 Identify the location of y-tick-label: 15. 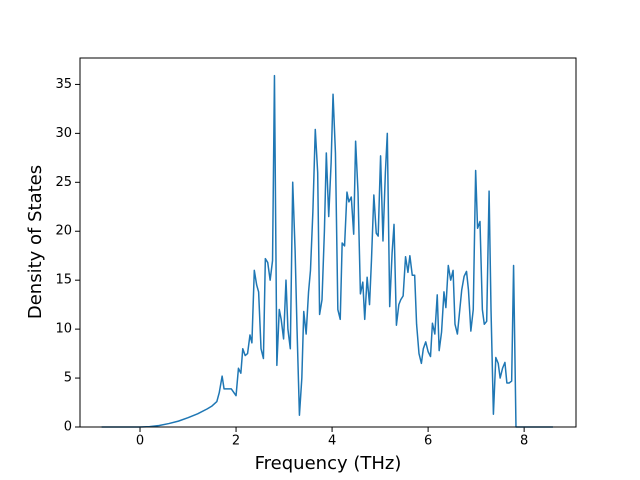
(63, 280).